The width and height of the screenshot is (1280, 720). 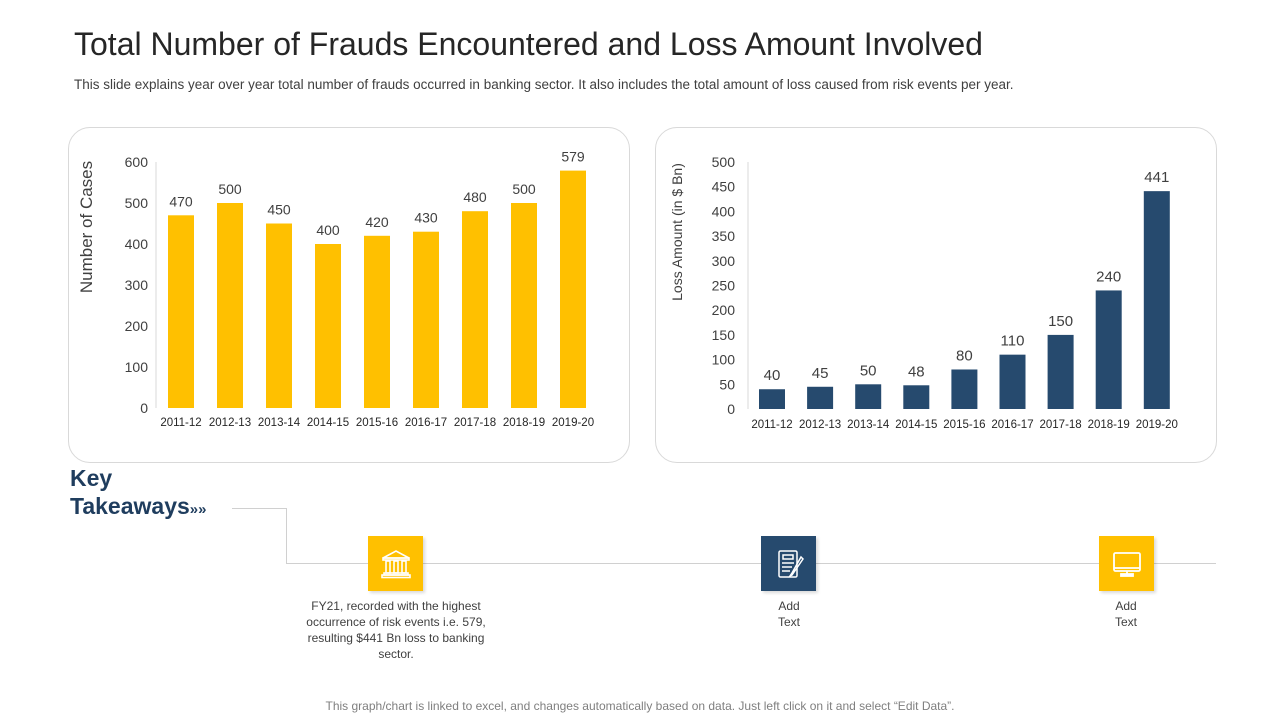 I want to click on y-tick-label: 50, so click(x=727, y=384).